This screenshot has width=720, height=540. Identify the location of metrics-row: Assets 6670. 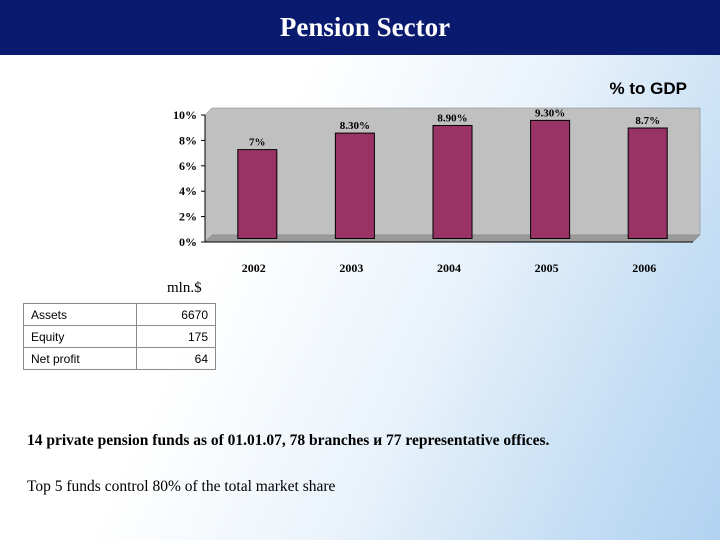
(119, 314).